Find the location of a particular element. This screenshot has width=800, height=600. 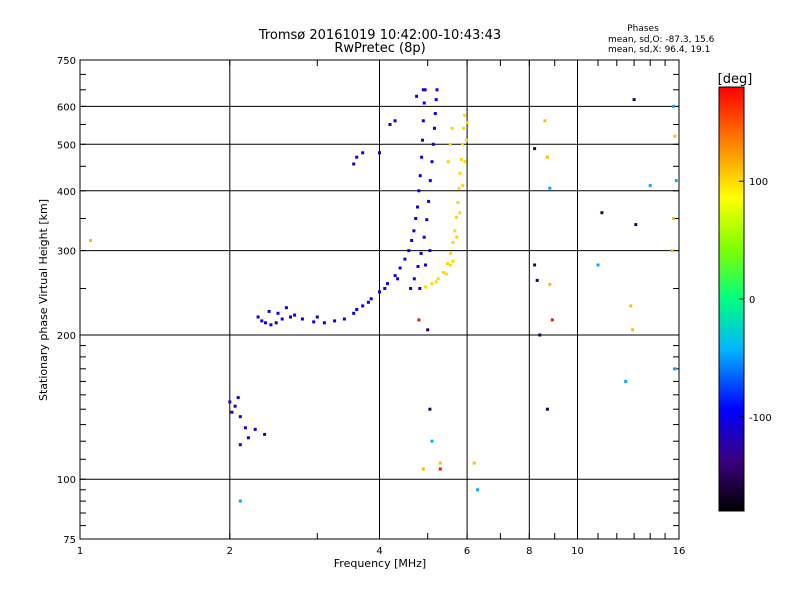

x-tick-labels: 1 2 4 6 8 10 16 is located at coordinates (381, 551).